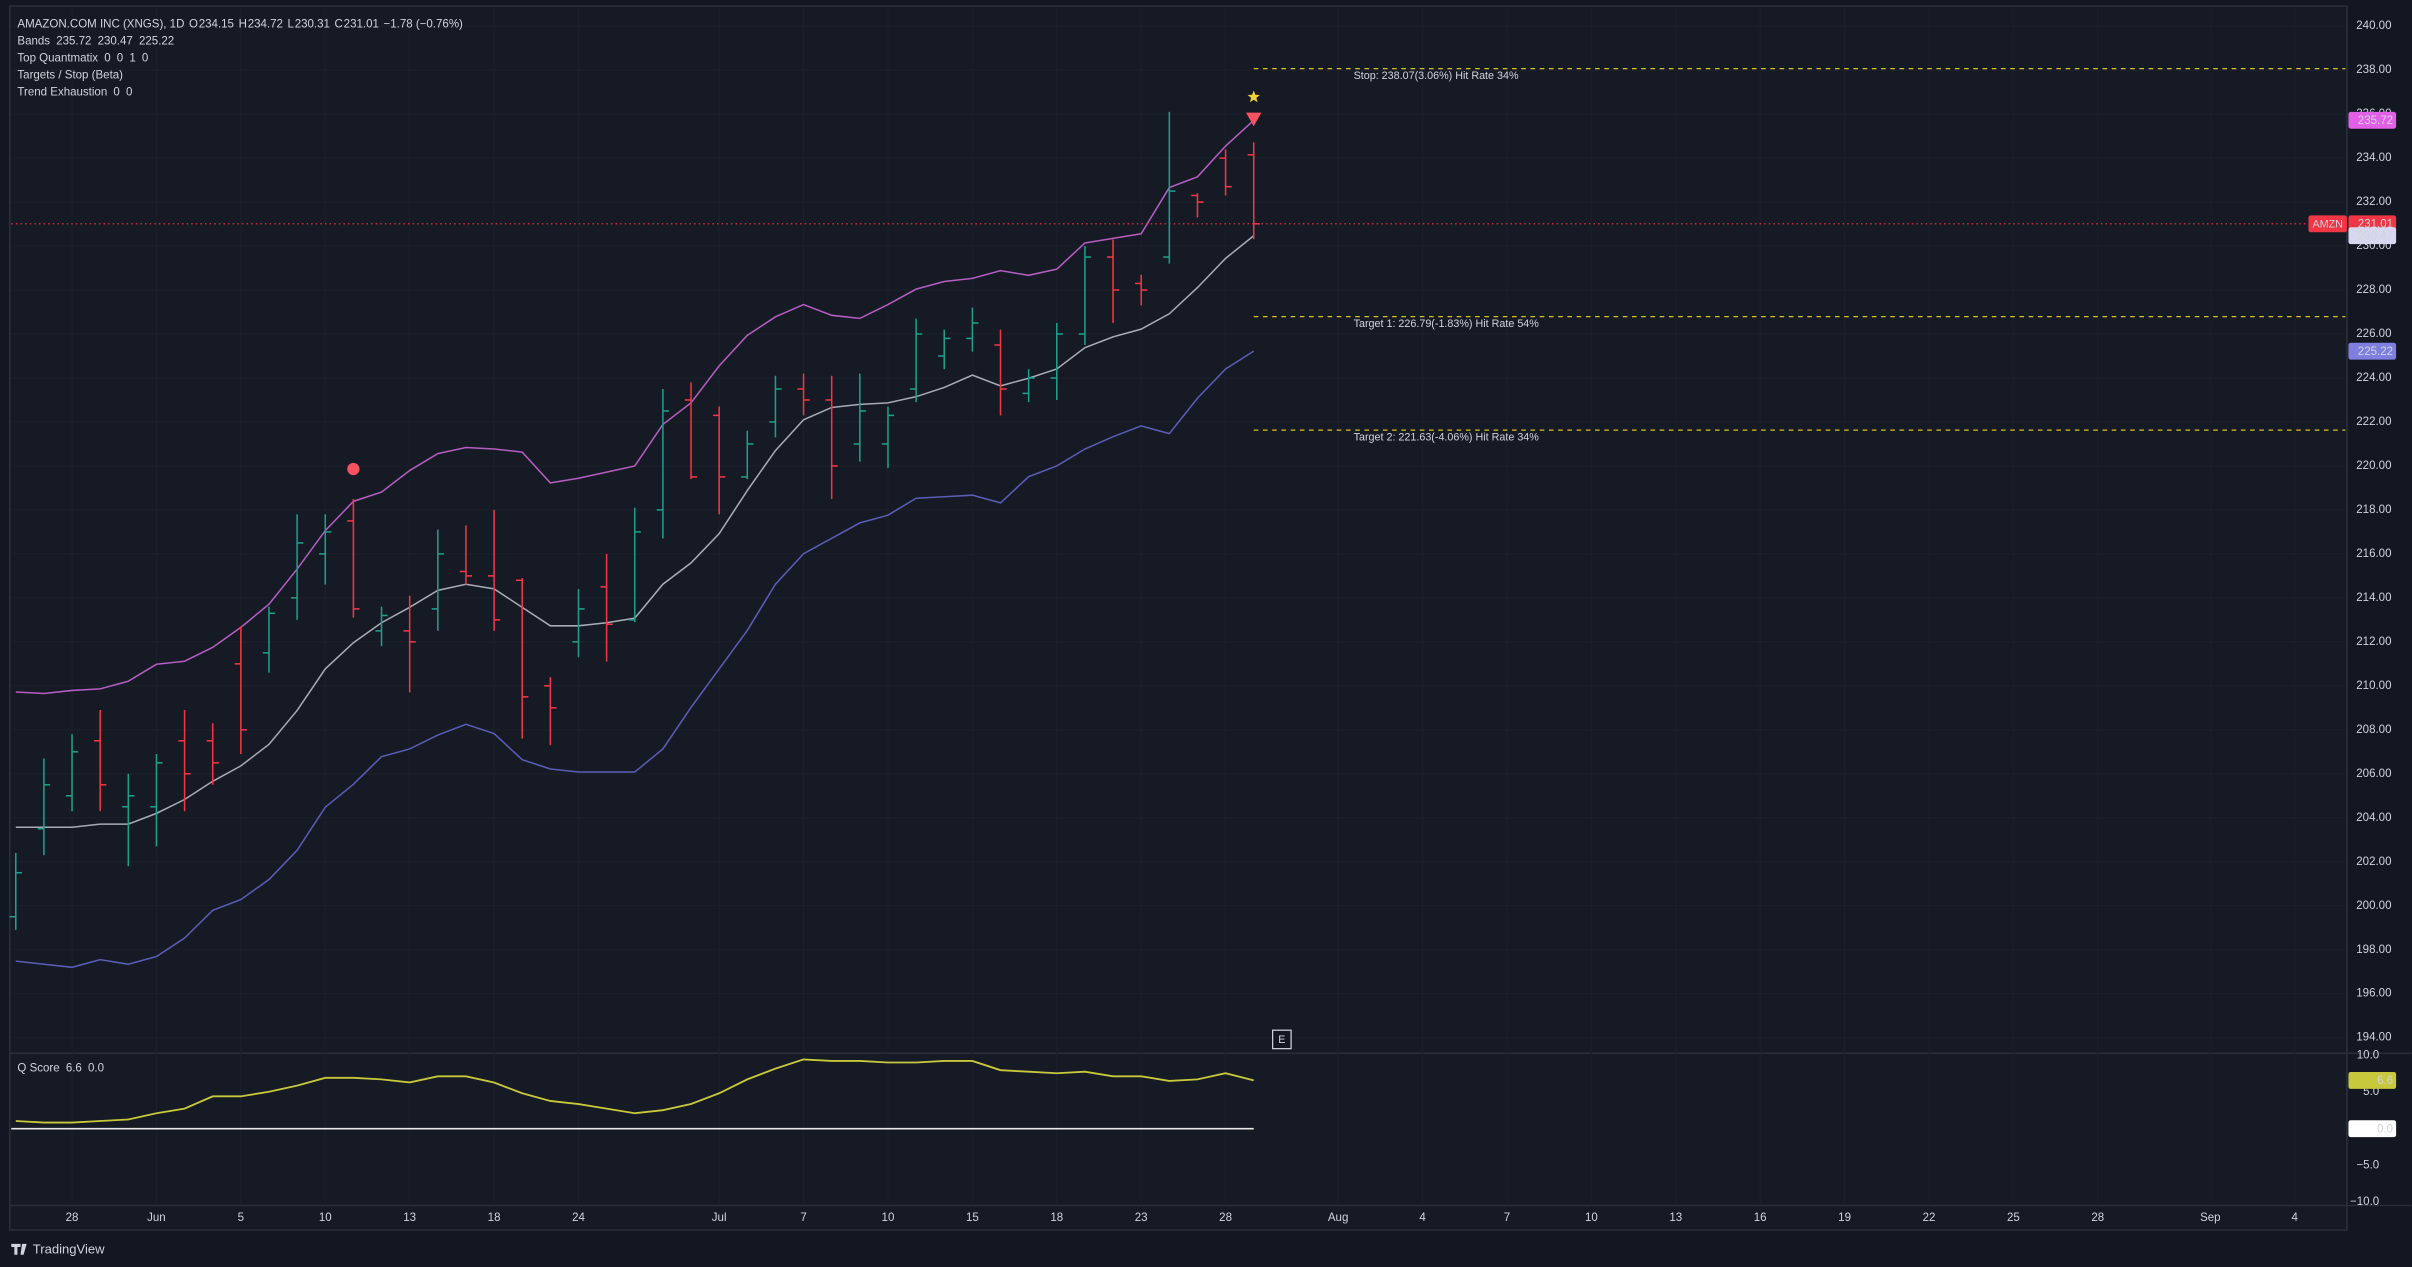 Image resolution: width=2412 pixels, height=1267 pixels. I want to click on y-tick-label: 198.00, so click(2373, 950).